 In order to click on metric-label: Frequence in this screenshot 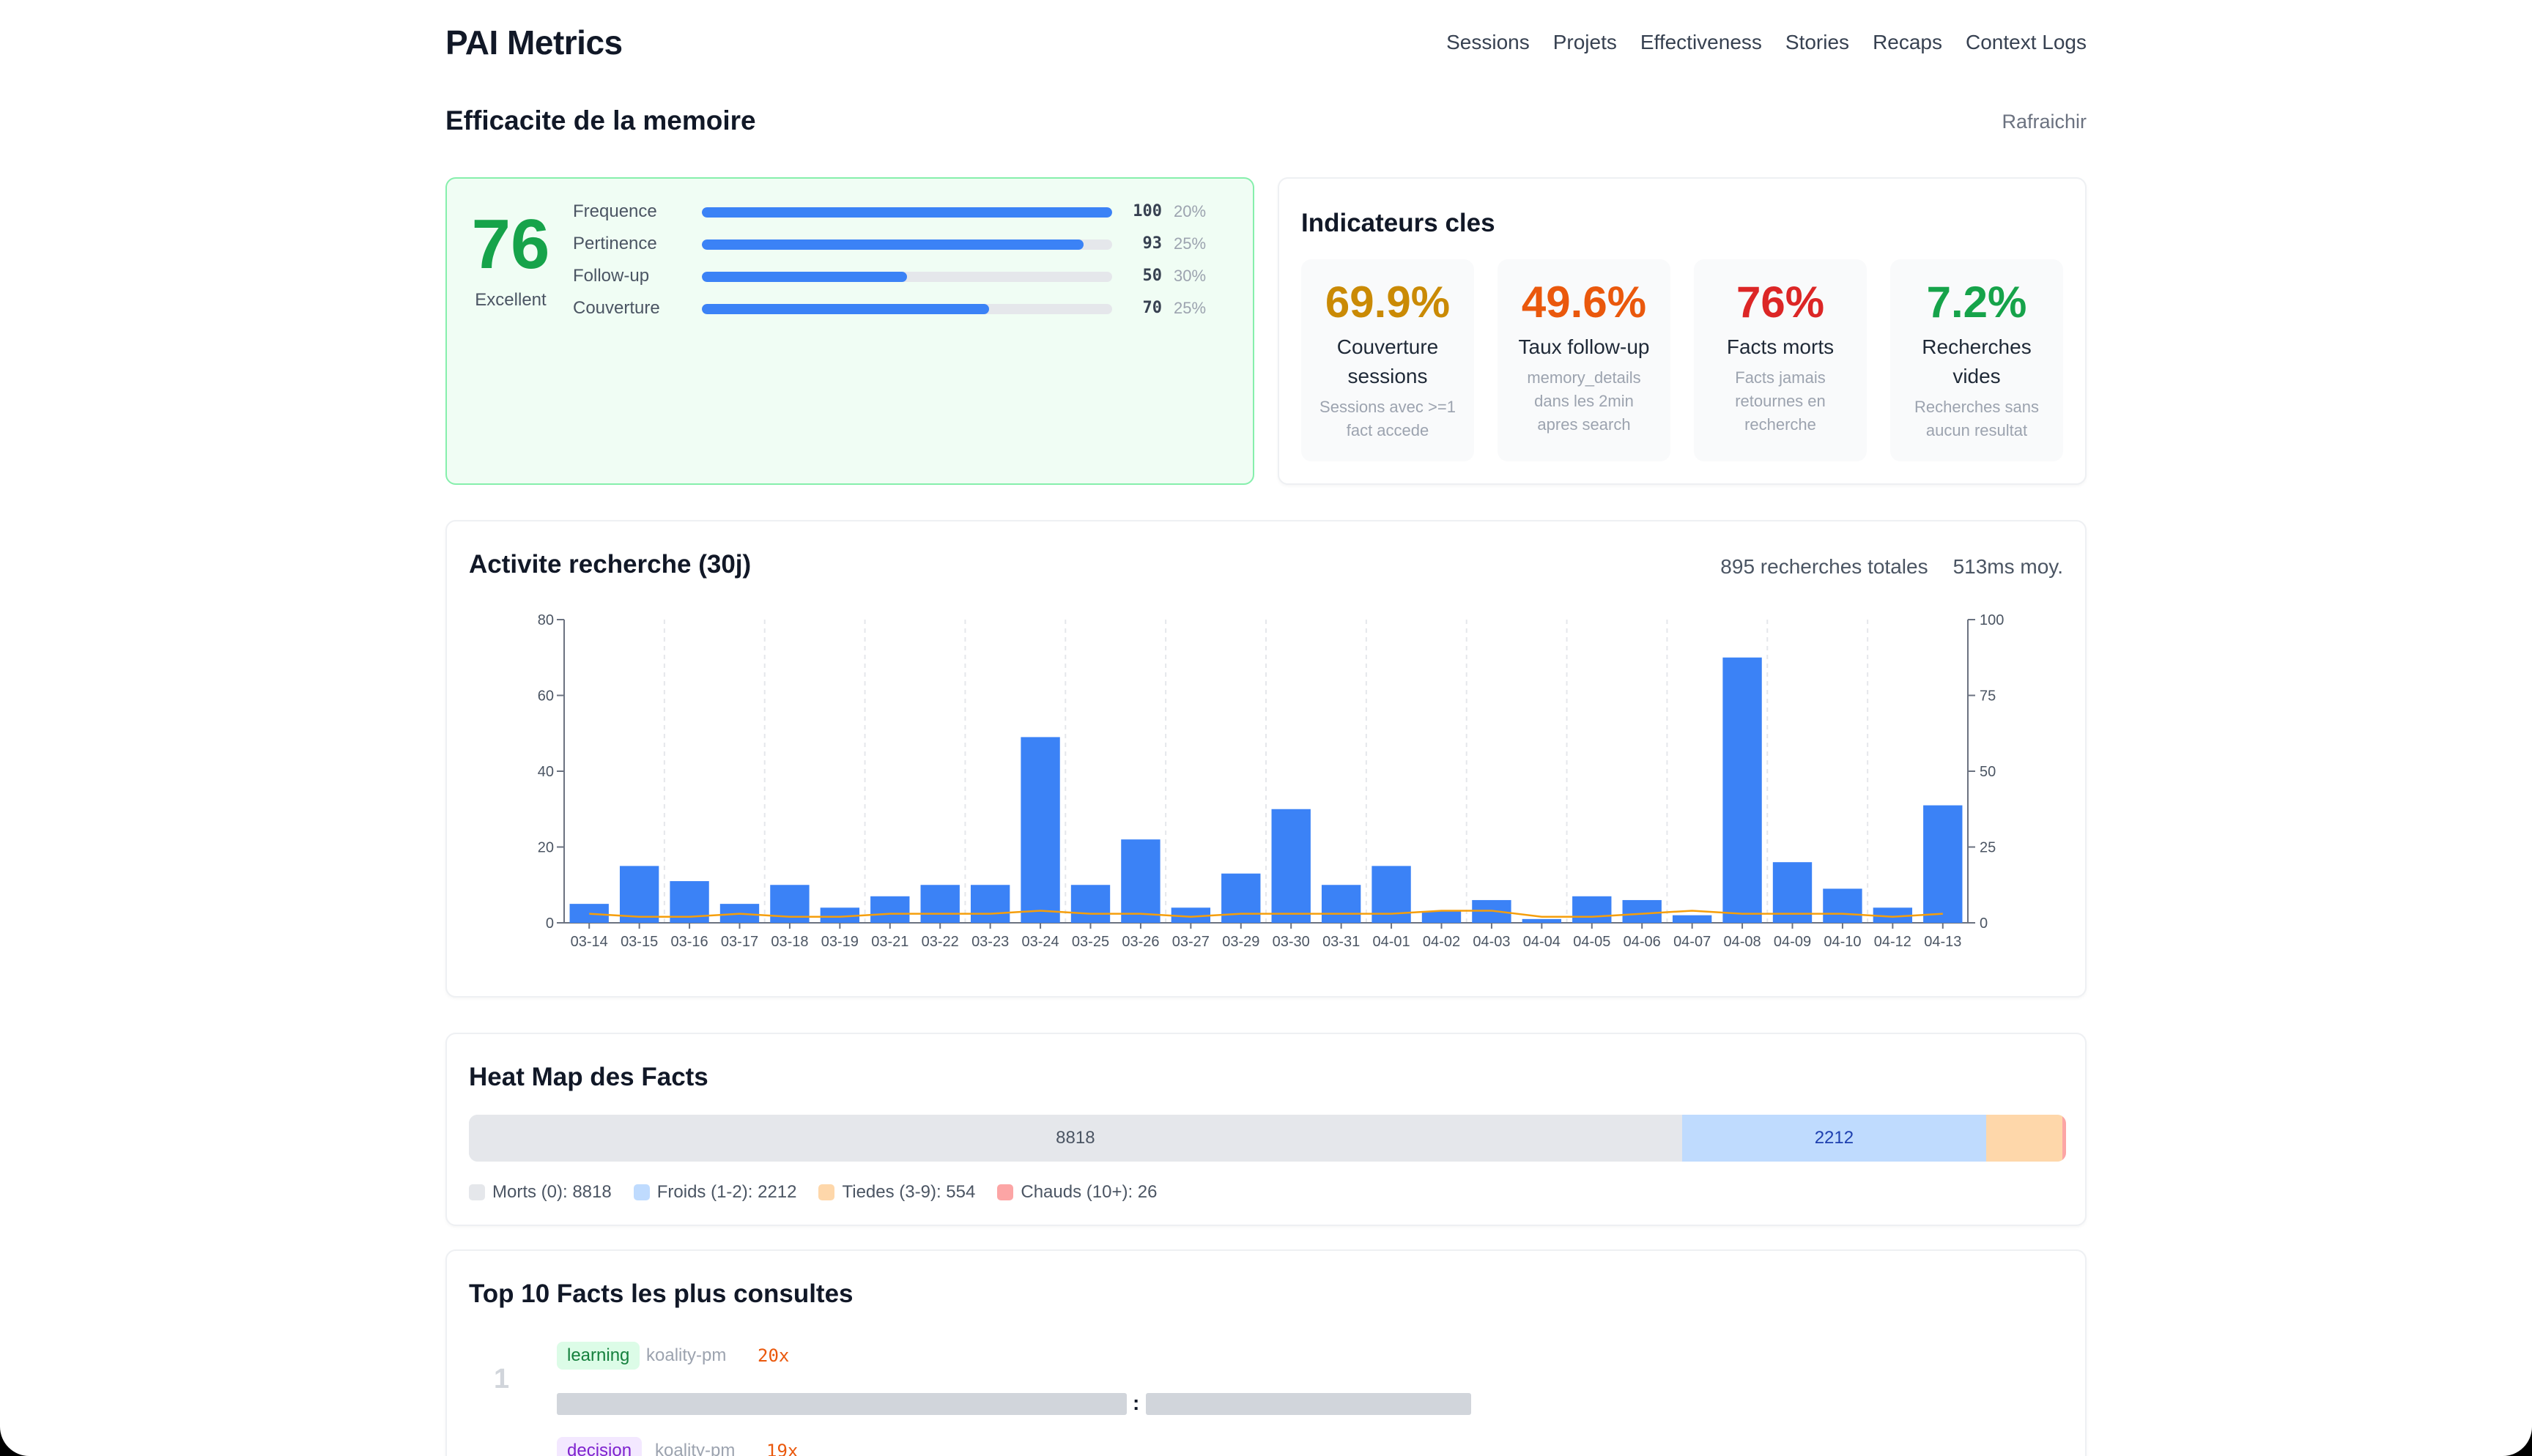, I will do `click(615, 211)`.